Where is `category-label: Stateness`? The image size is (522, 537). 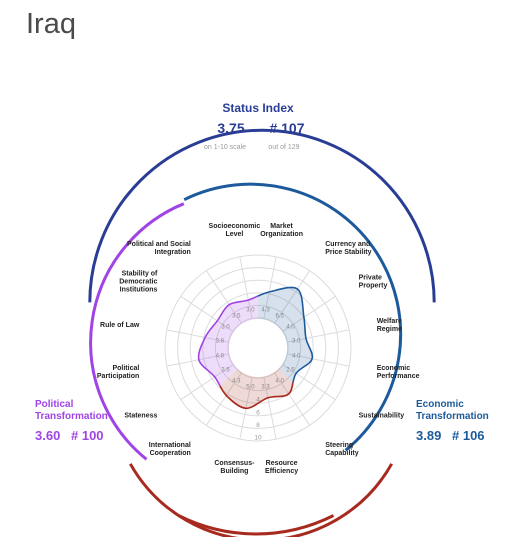
category-label: Stateness is located at coordinates (140, 416).